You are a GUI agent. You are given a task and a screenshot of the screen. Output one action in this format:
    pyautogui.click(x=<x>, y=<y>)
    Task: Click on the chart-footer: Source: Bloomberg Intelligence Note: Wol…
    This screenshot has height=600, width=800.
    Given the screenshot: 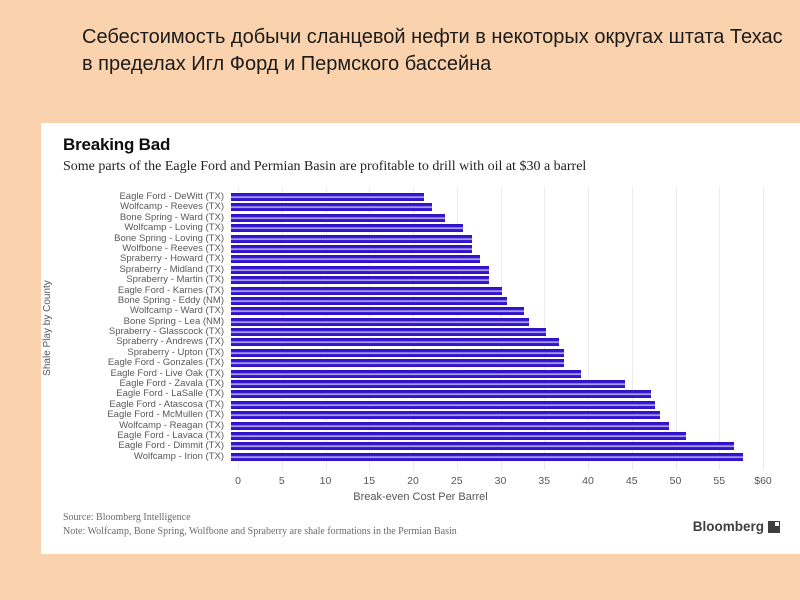 What is the action you would take?
    pyautogui.click(x=363, y=524)
    